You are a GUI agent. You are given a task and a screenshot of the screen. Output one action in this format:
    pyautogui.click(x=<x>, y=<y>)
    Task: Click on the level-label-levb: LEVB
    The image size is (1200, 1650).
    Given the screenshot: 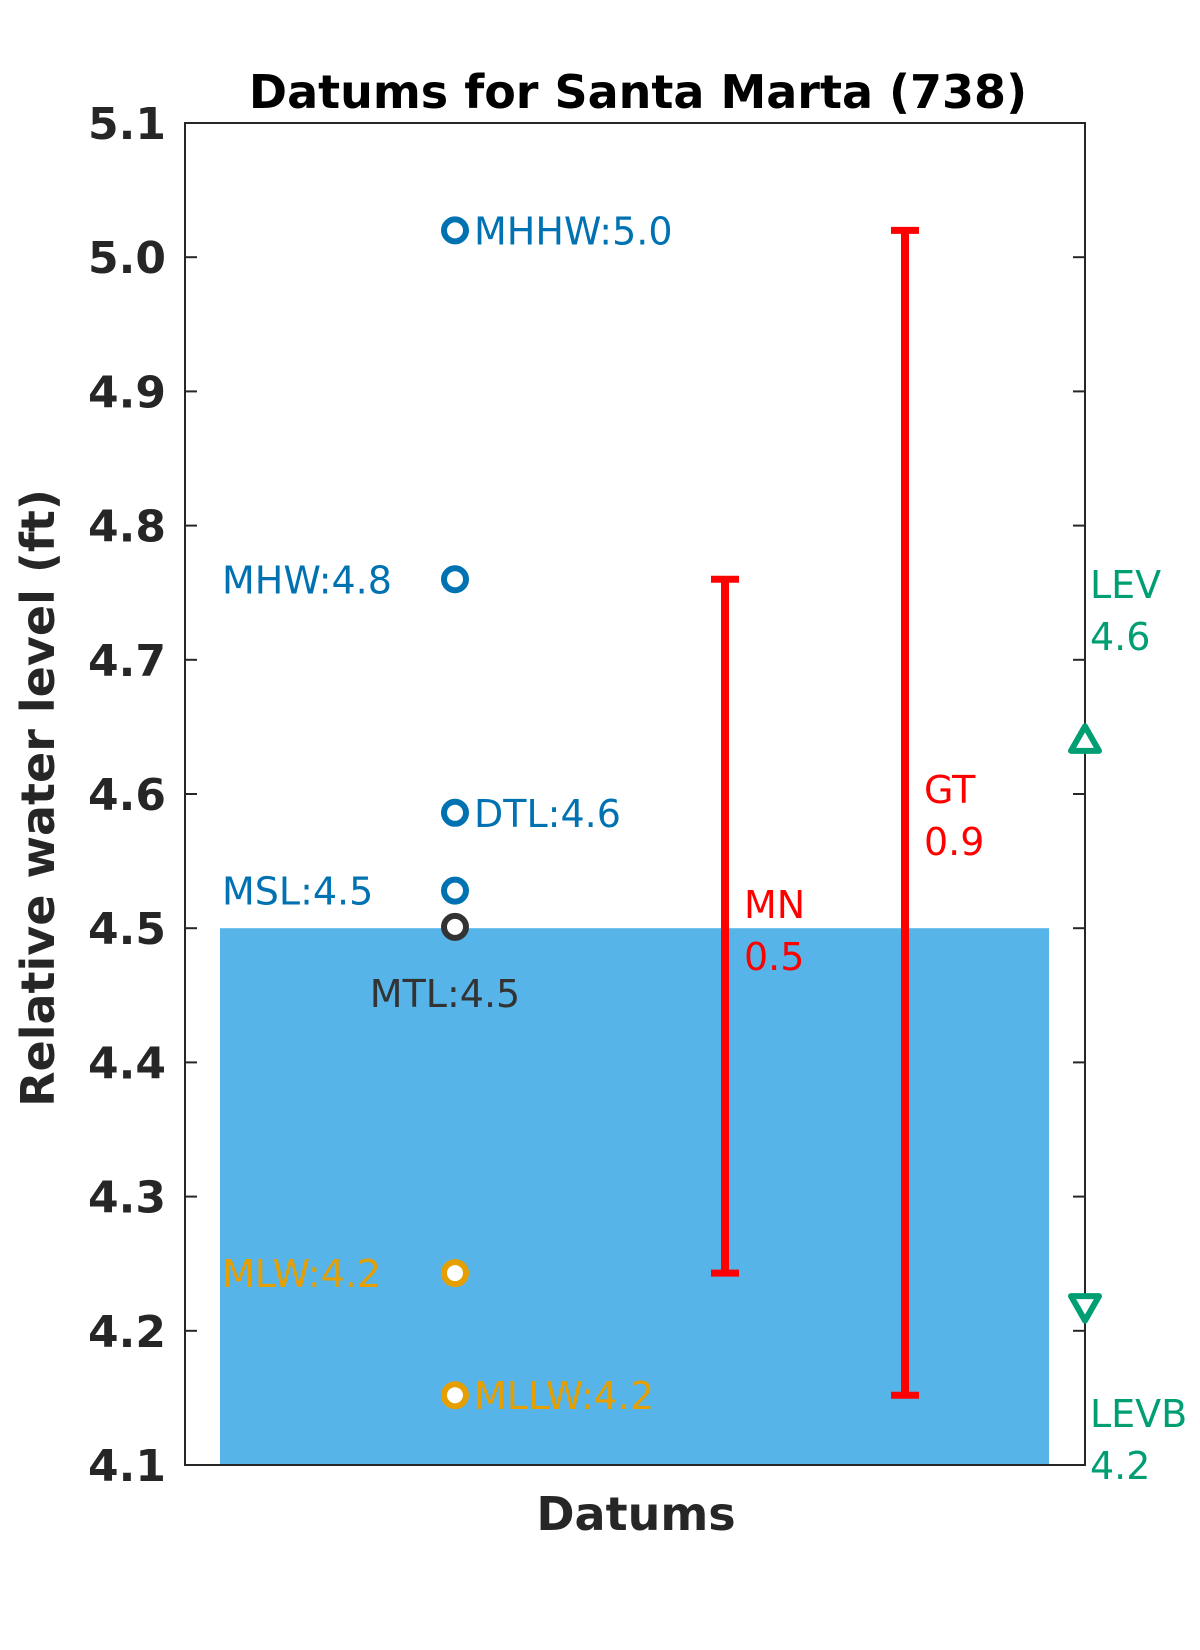 What is the action you would take?
    pyautogui.click(x=1138, y=1414)
    